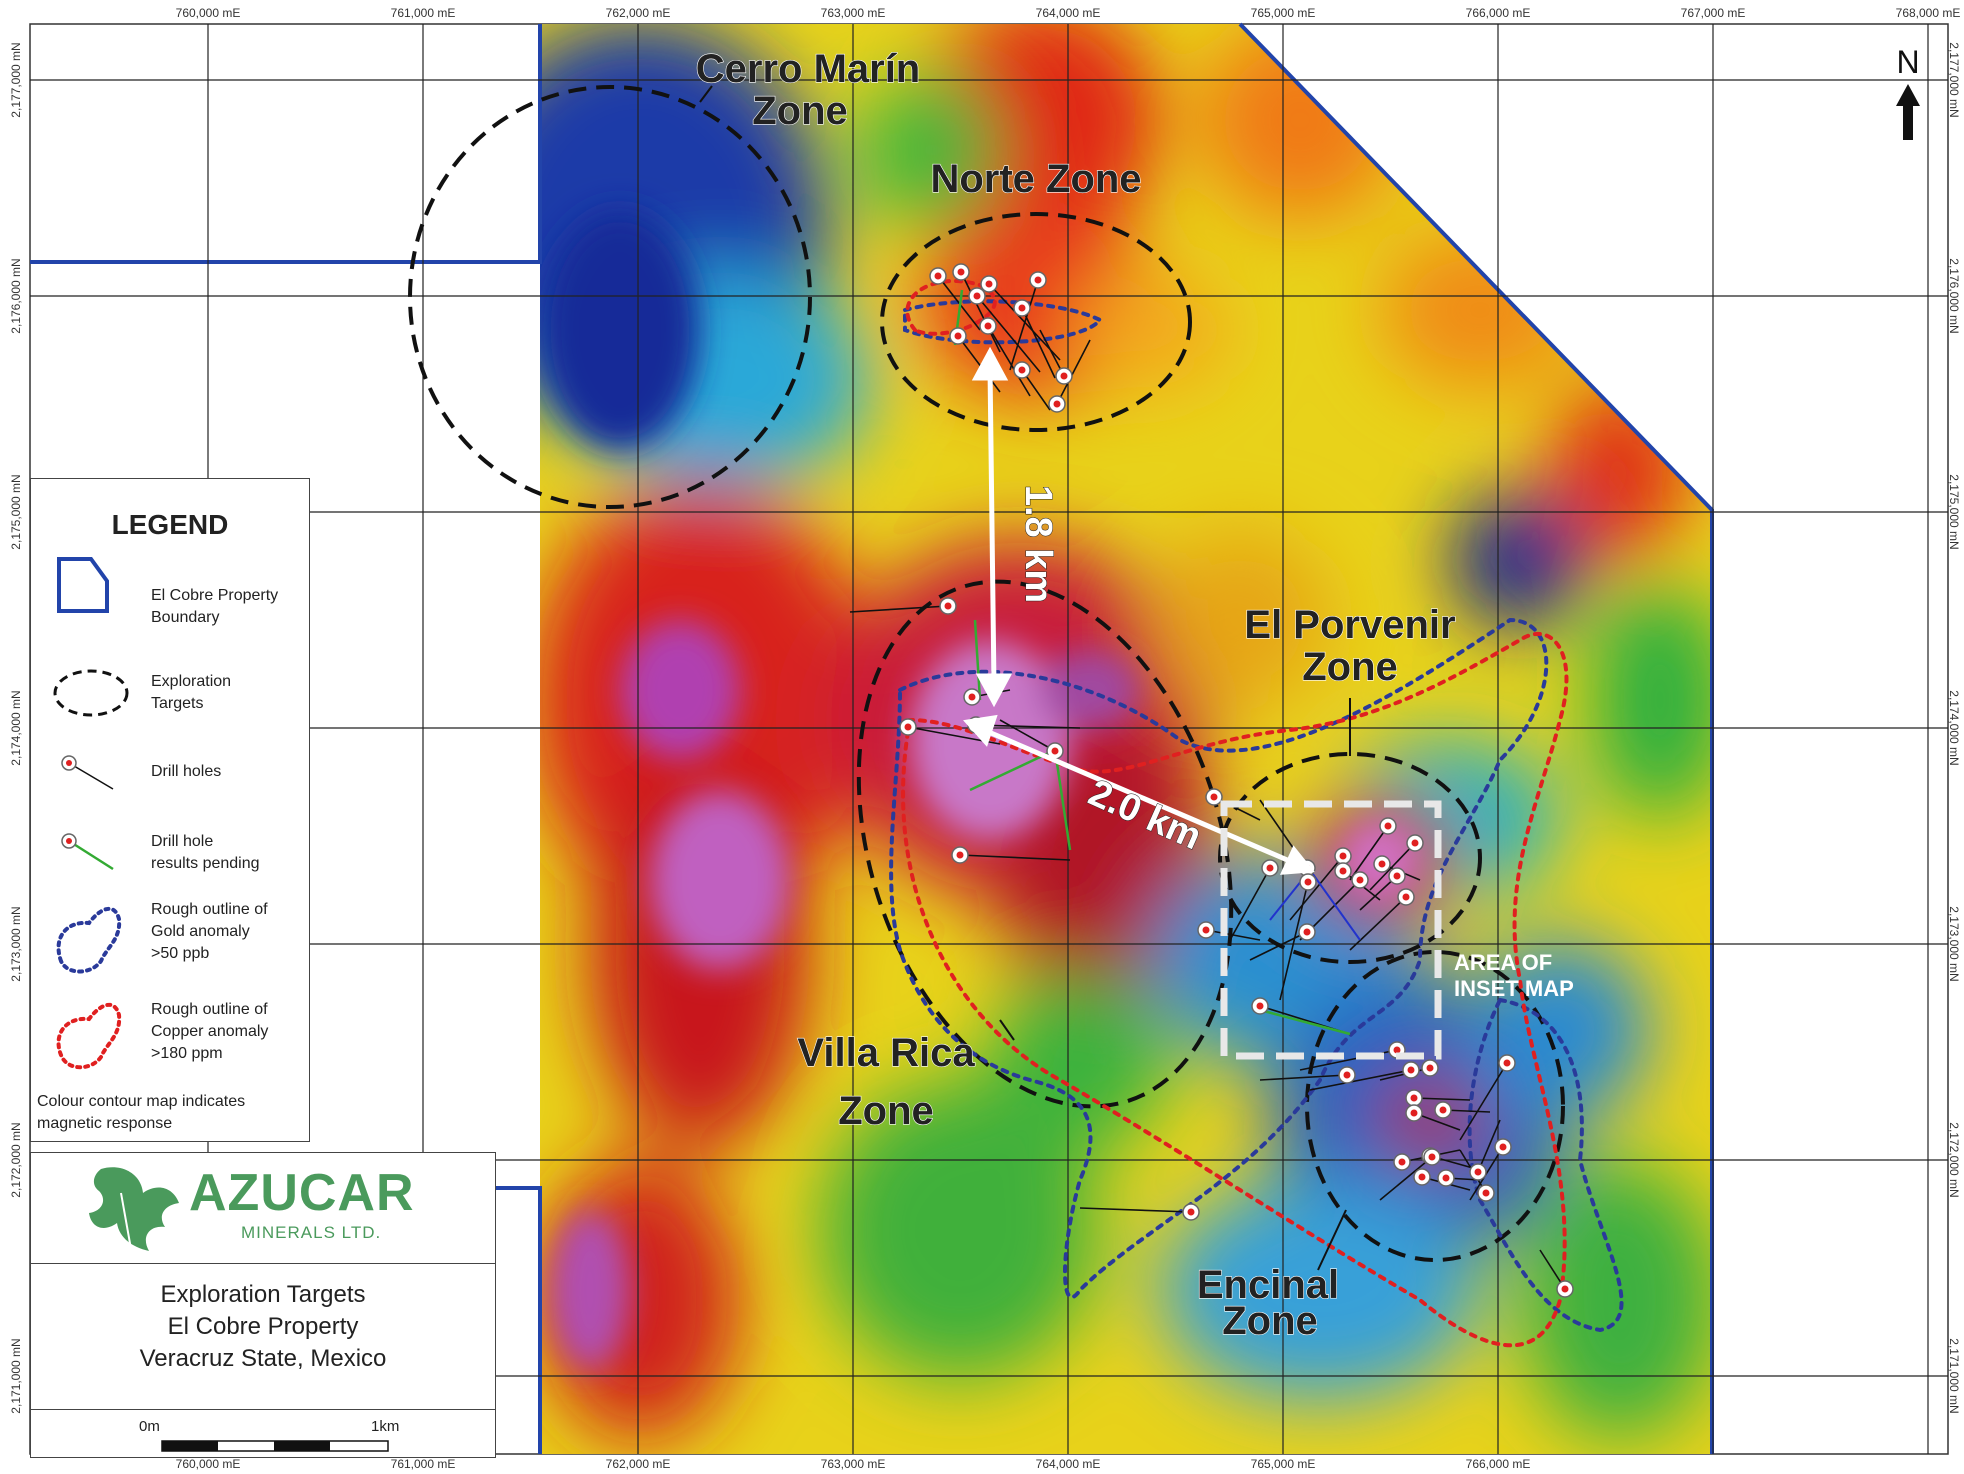 Image resolution: width=1964 pixels, height=1474 pixels. Describe the element at coordinates (263, 1434) in the screenshot. I see `scale-bar: 0m 1km` at that location.